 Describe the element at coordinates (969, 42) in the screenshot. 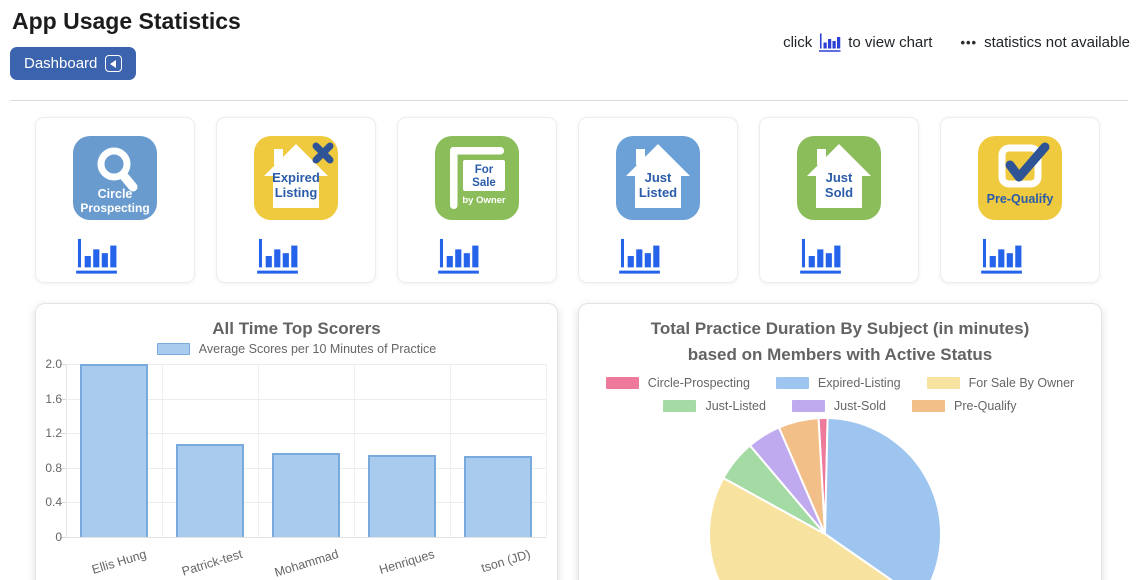

I see `dots-icon: •••` at that location.